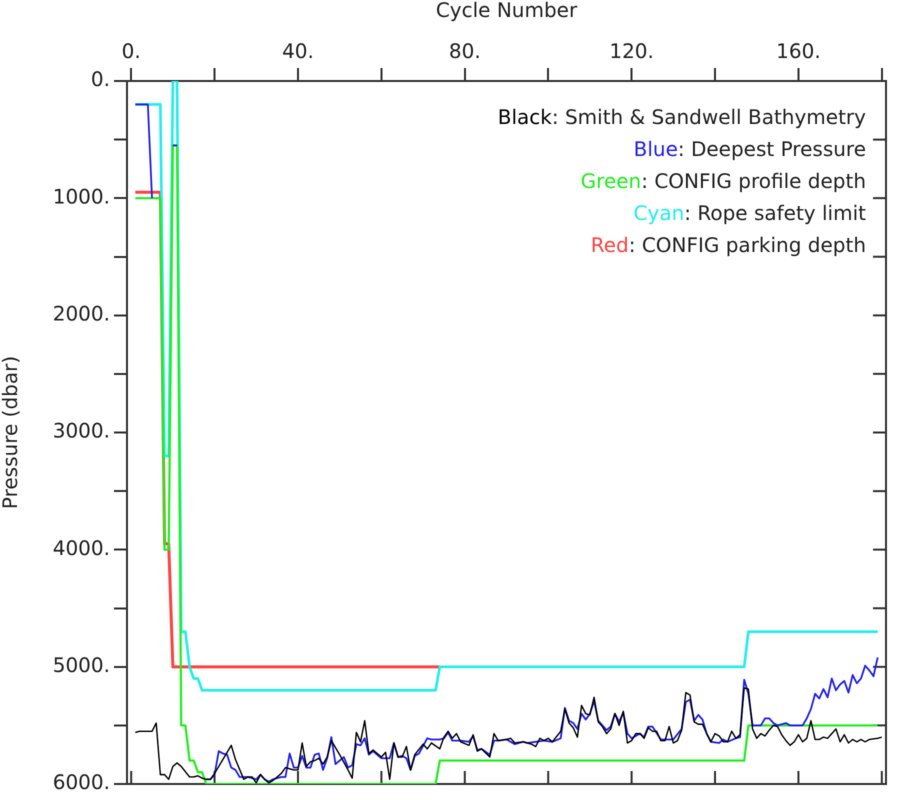 The width and height of the screenshot is (900, 800). I want to click on y-tick-label: 3000., so click(81, 430).